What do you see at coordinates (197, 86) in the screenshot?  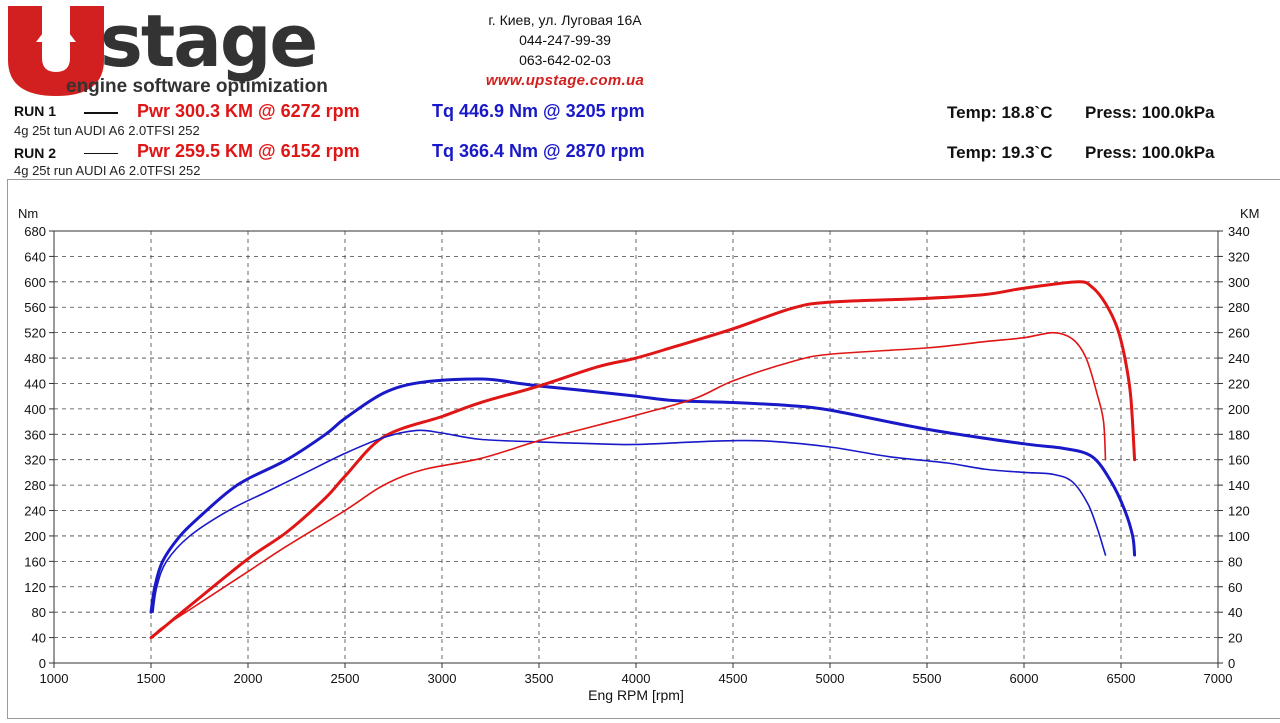 I see `logo-tagline: engine software optimization` at bounding box center [197, 86].